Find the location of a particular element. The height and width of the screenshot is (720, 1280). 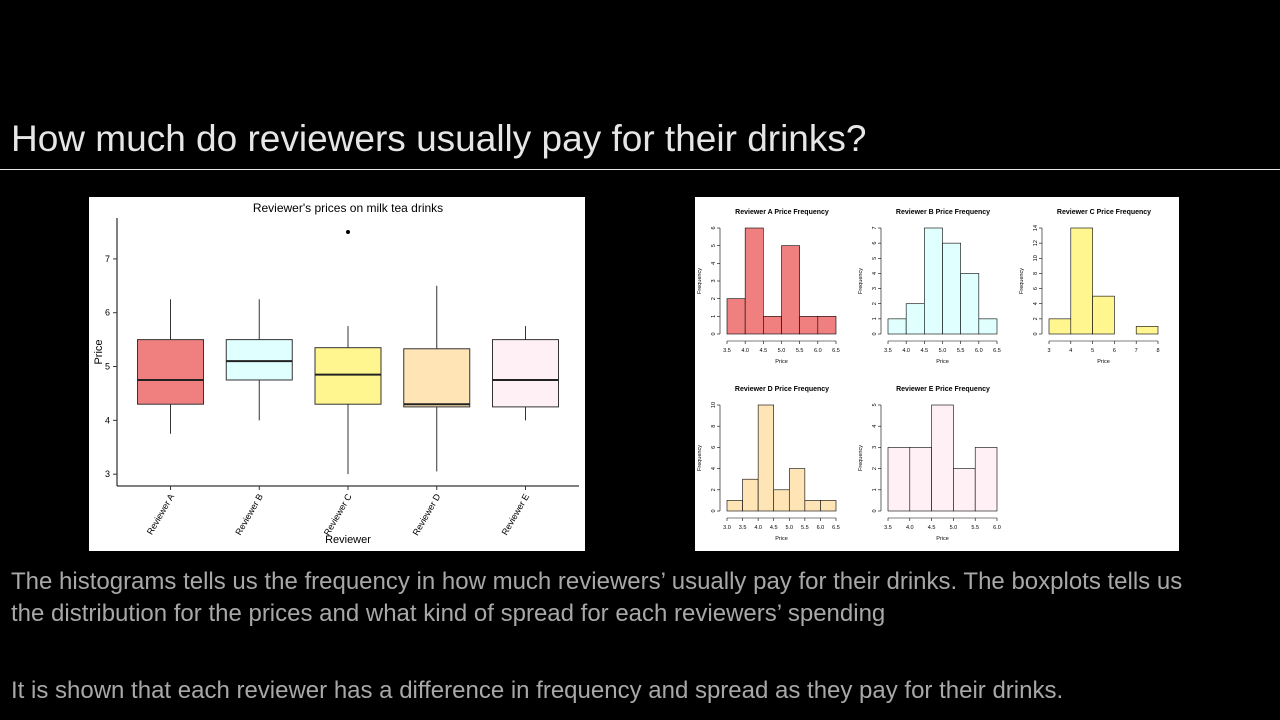

y-tick-label: 12 is located at coordinates (1036, 243).